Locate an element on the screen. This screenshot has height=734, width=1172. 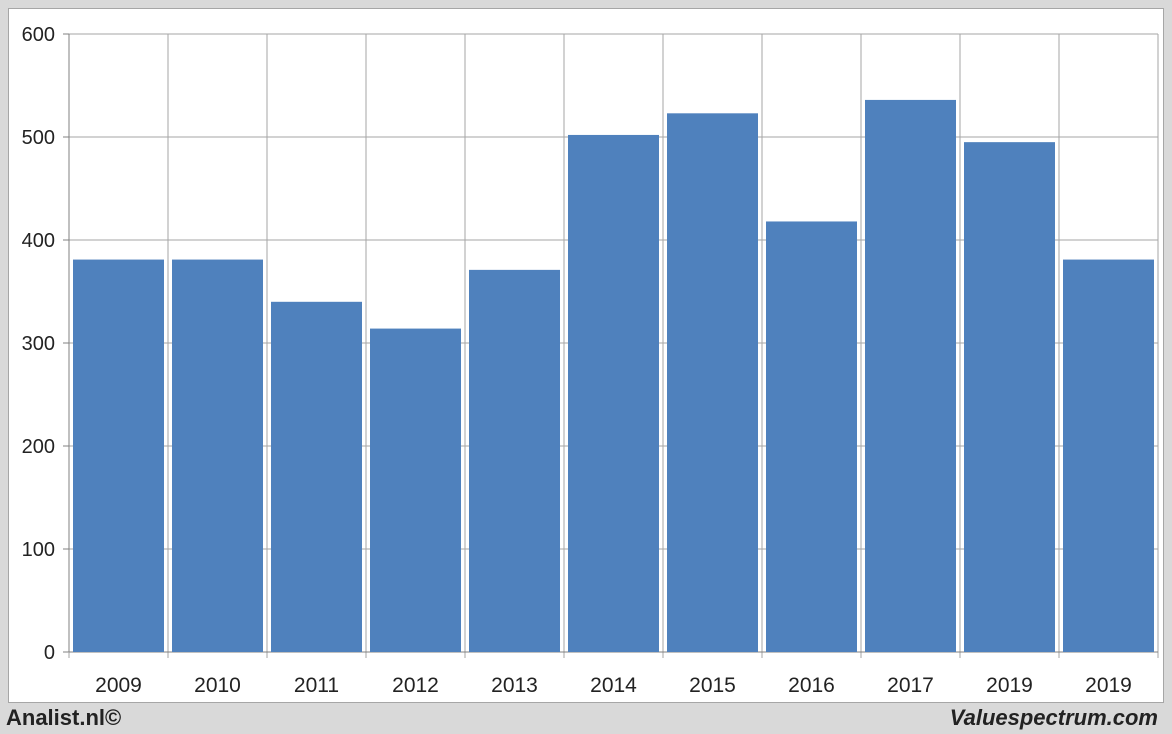
x-tick-label: 2015 is located at coordinates (712, 685).